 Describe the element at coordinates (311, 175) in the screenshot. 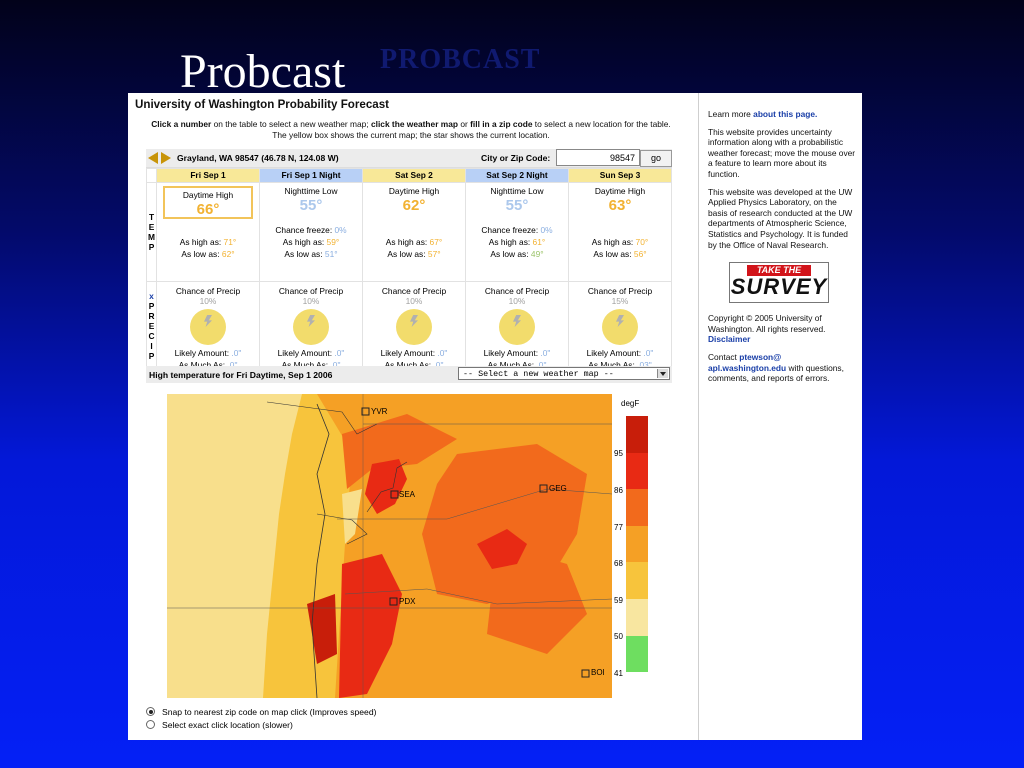

I see `day-header: Fri Sep 1 Night` at that location.